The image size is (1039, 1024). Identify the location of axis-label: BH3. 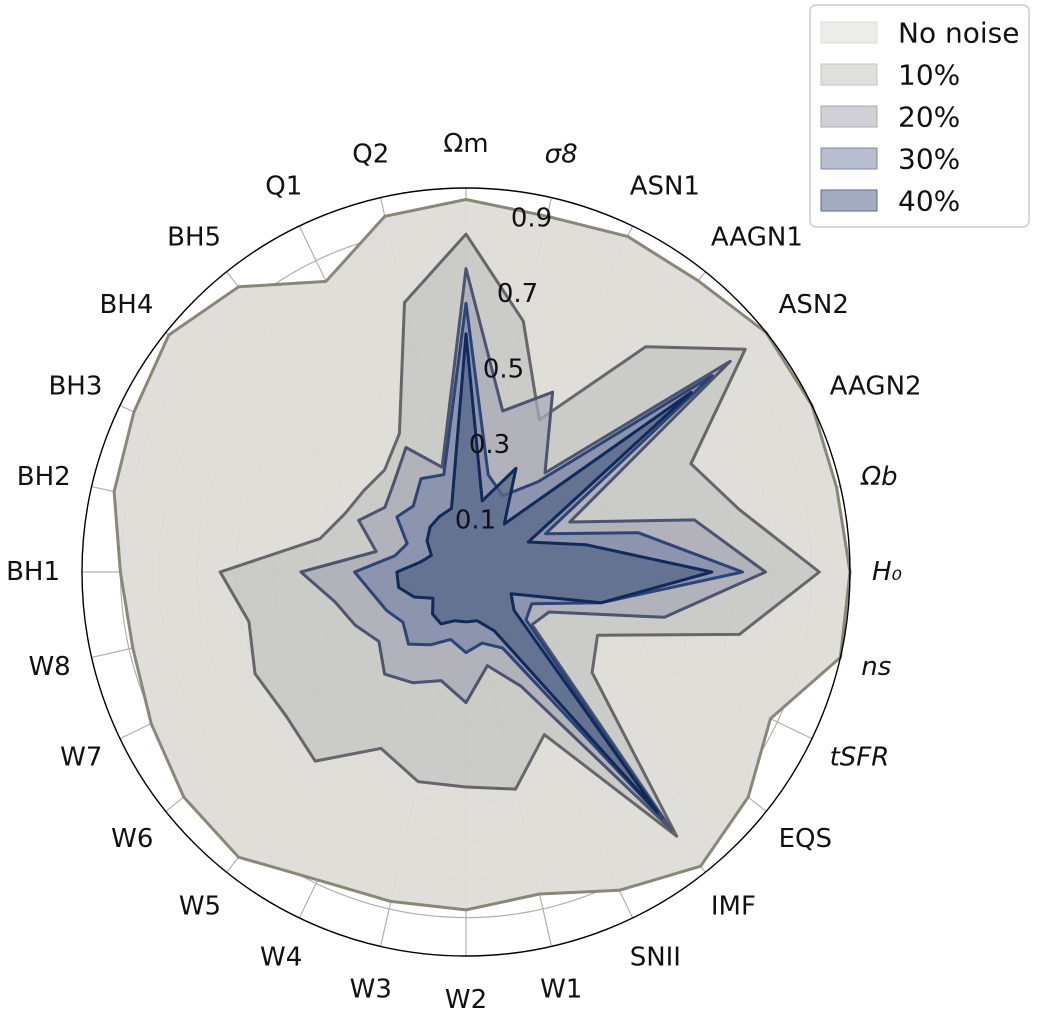
(75, 386).